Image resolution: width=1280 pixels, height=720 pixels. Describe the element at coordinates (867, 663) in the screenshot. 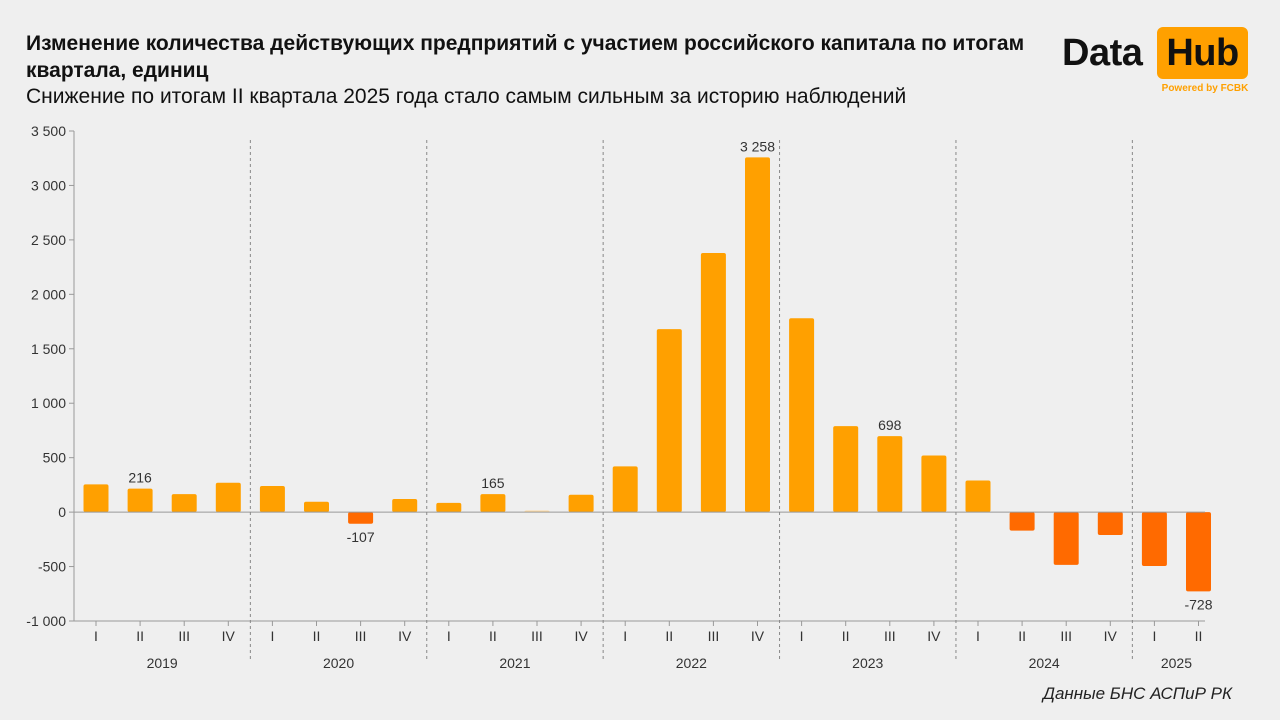

I see `year-label: 2023` at that location.